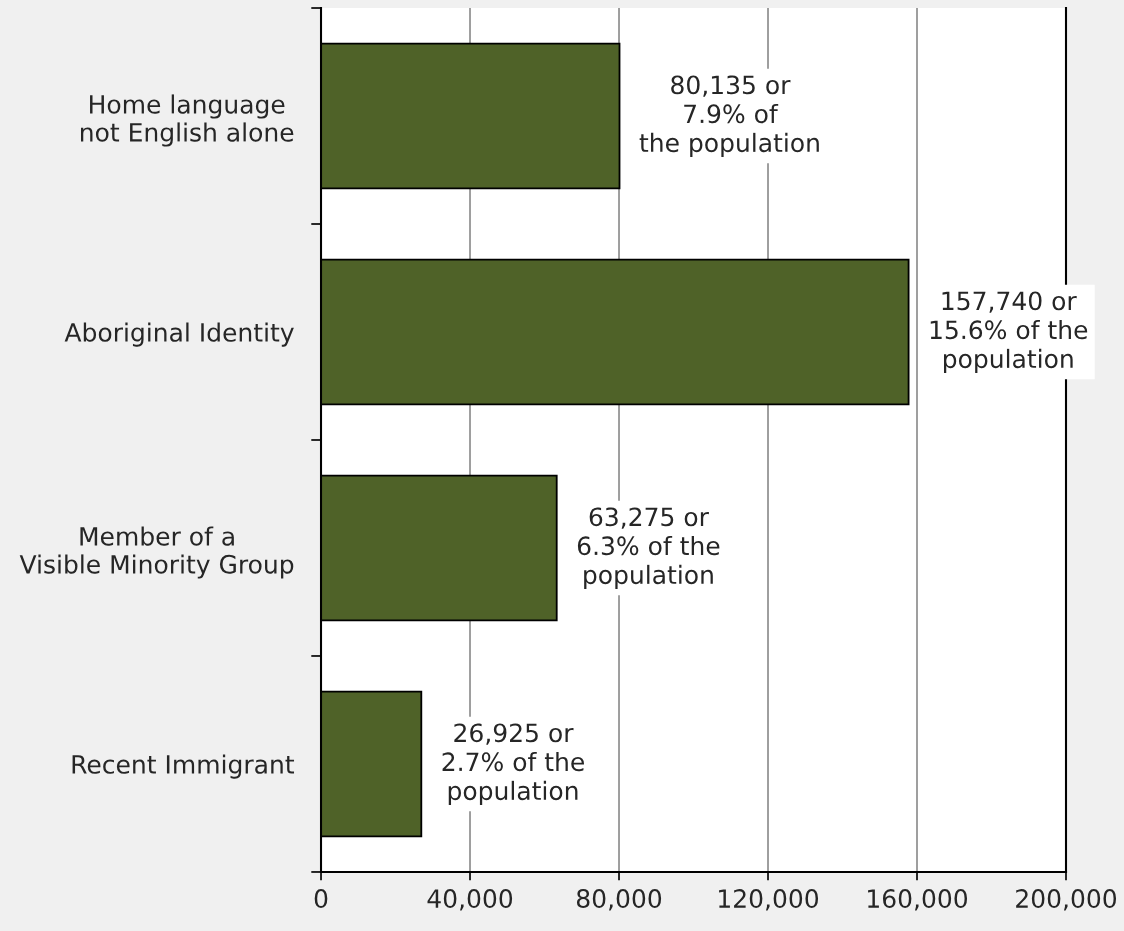 This screenshot has height=931, width=1124. What do you see at coordinates (1009, 332) in the screenshot?
I see `data-label: 157,740 or 15.6% of the population` at bounding box center [1009, 332].